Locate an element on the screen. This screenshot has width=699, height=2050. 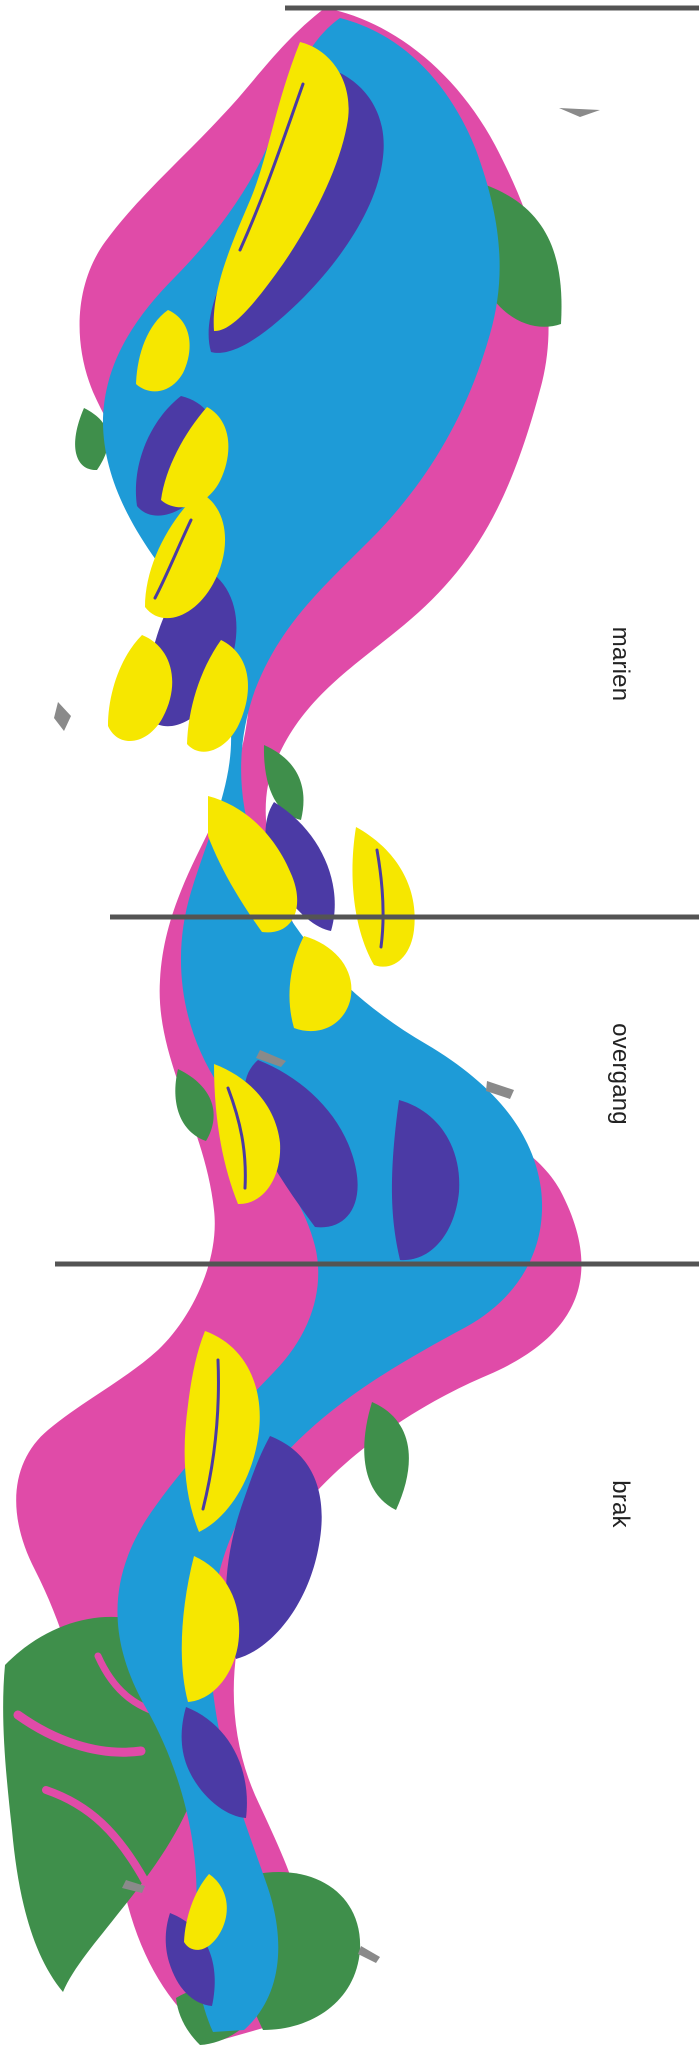
grey-marker-top-right is located at coordinates (579, 112).